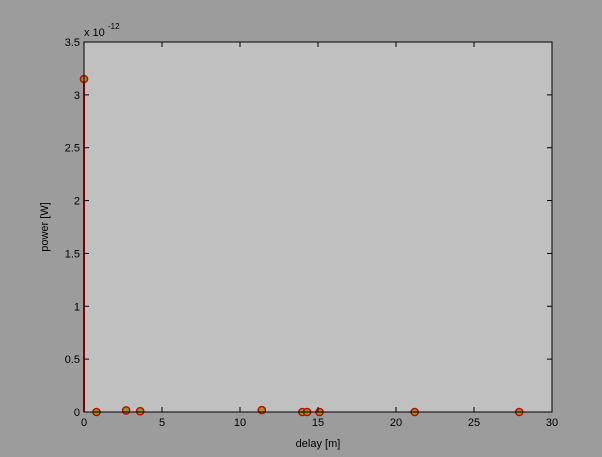 The image size is (602, 457). What do you see at coordinates (84, 423) in the screenshot?
I see `x-tick-label: 0` at bounding box center [84, 423].